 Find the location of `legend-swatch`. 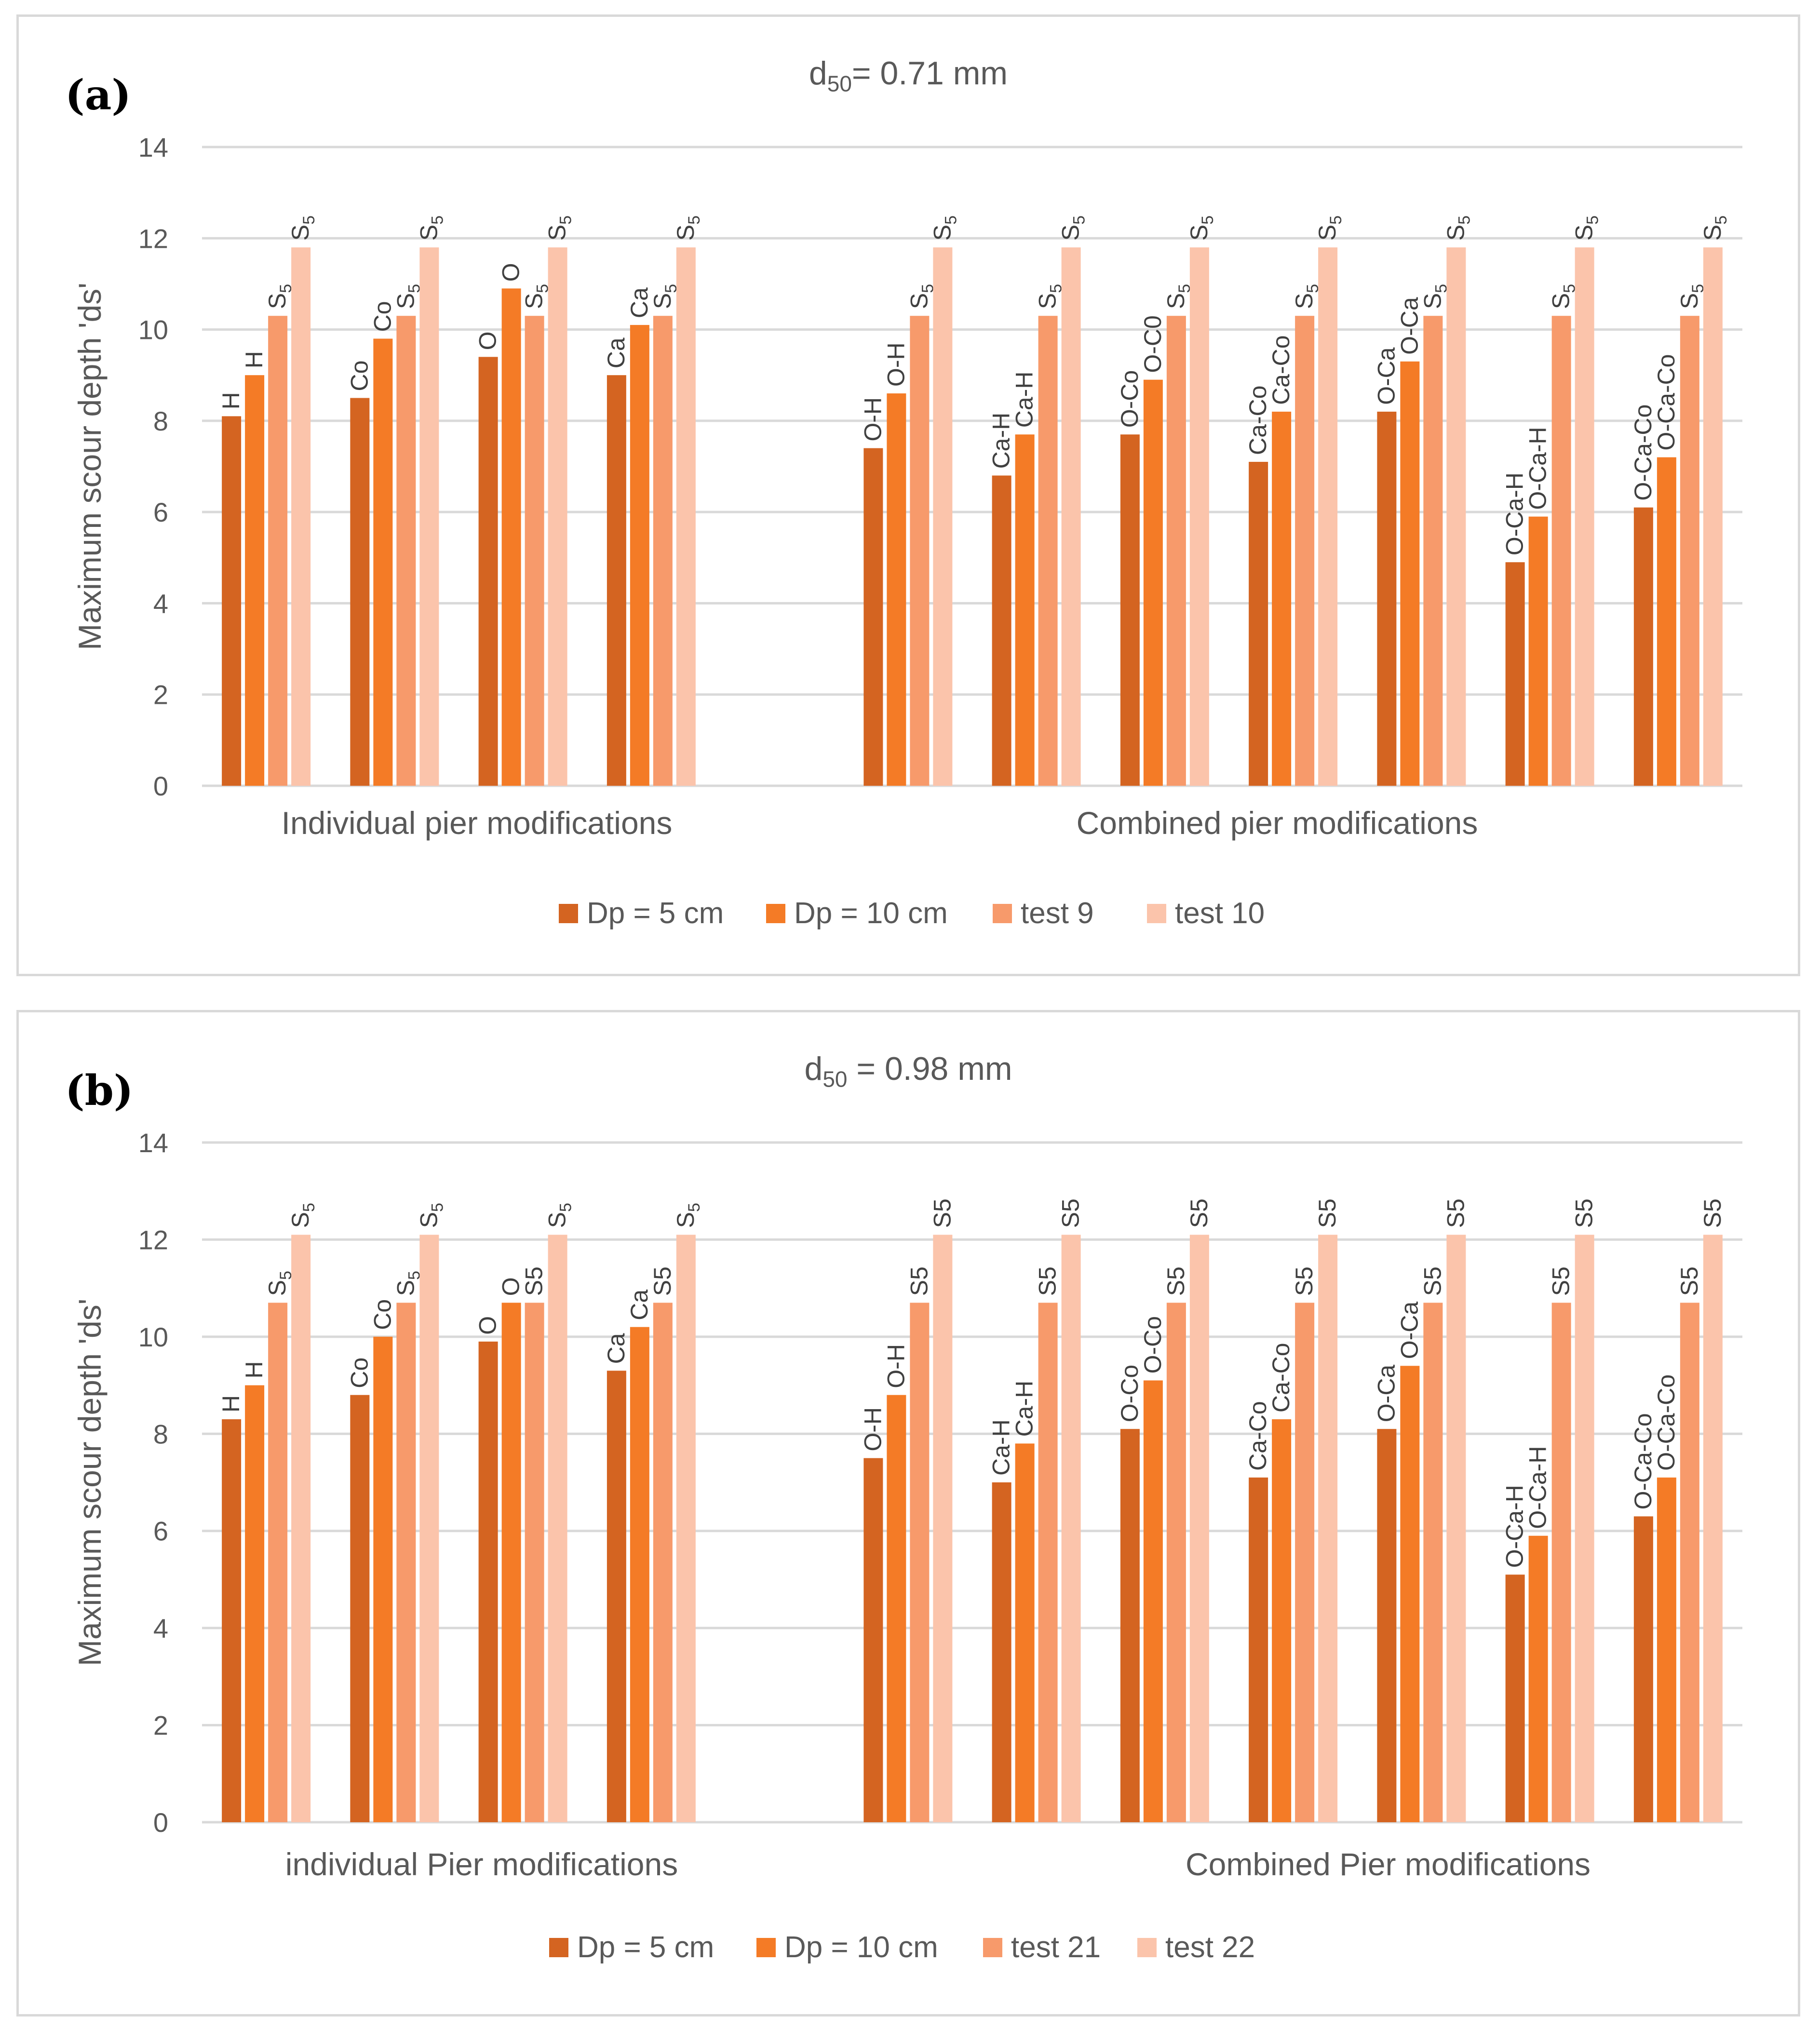

legend-swatch is located at coordinates (558, 1948).